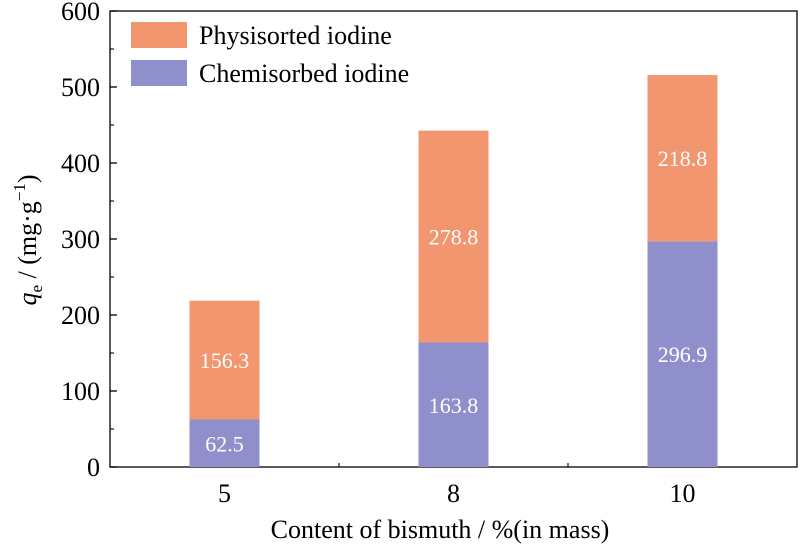 The width and height of the screenshot is (800, 547). What do you see at coordinates (36, 289) in the screenshot?
I see `y-axis-title-subscript: e` at bounding box center [36, 289].